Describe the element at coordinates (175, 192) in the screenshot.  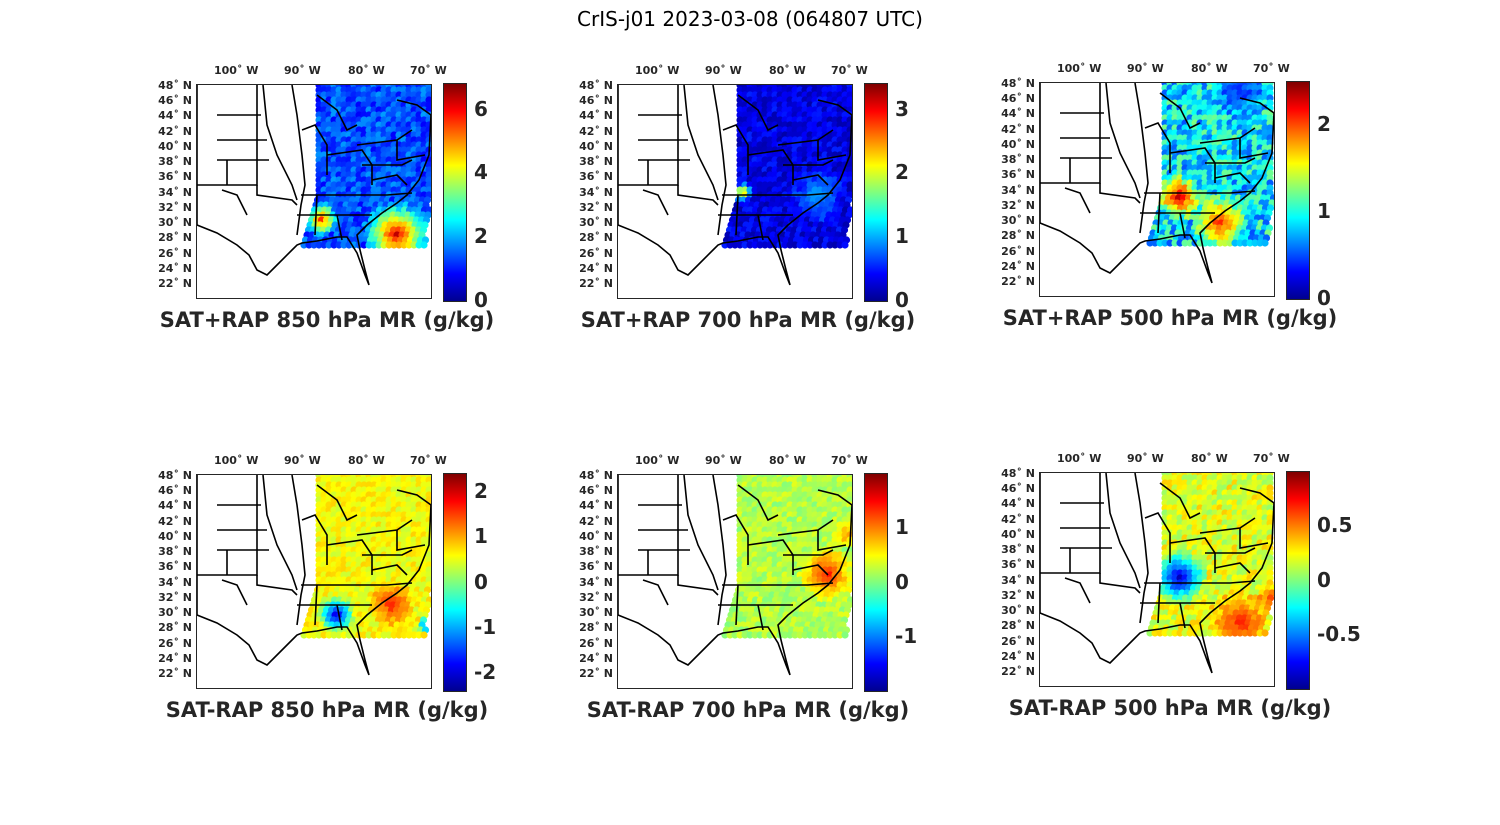
I see `lat-label: 34˚ N` at that location.